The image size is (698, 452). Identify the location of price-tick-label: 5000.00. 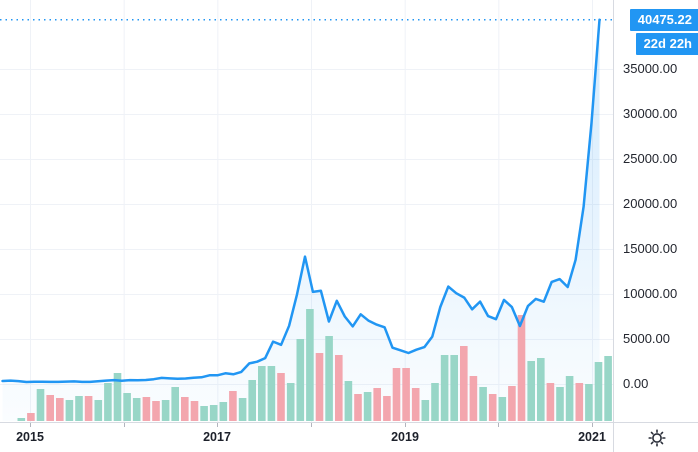
(646, 338).